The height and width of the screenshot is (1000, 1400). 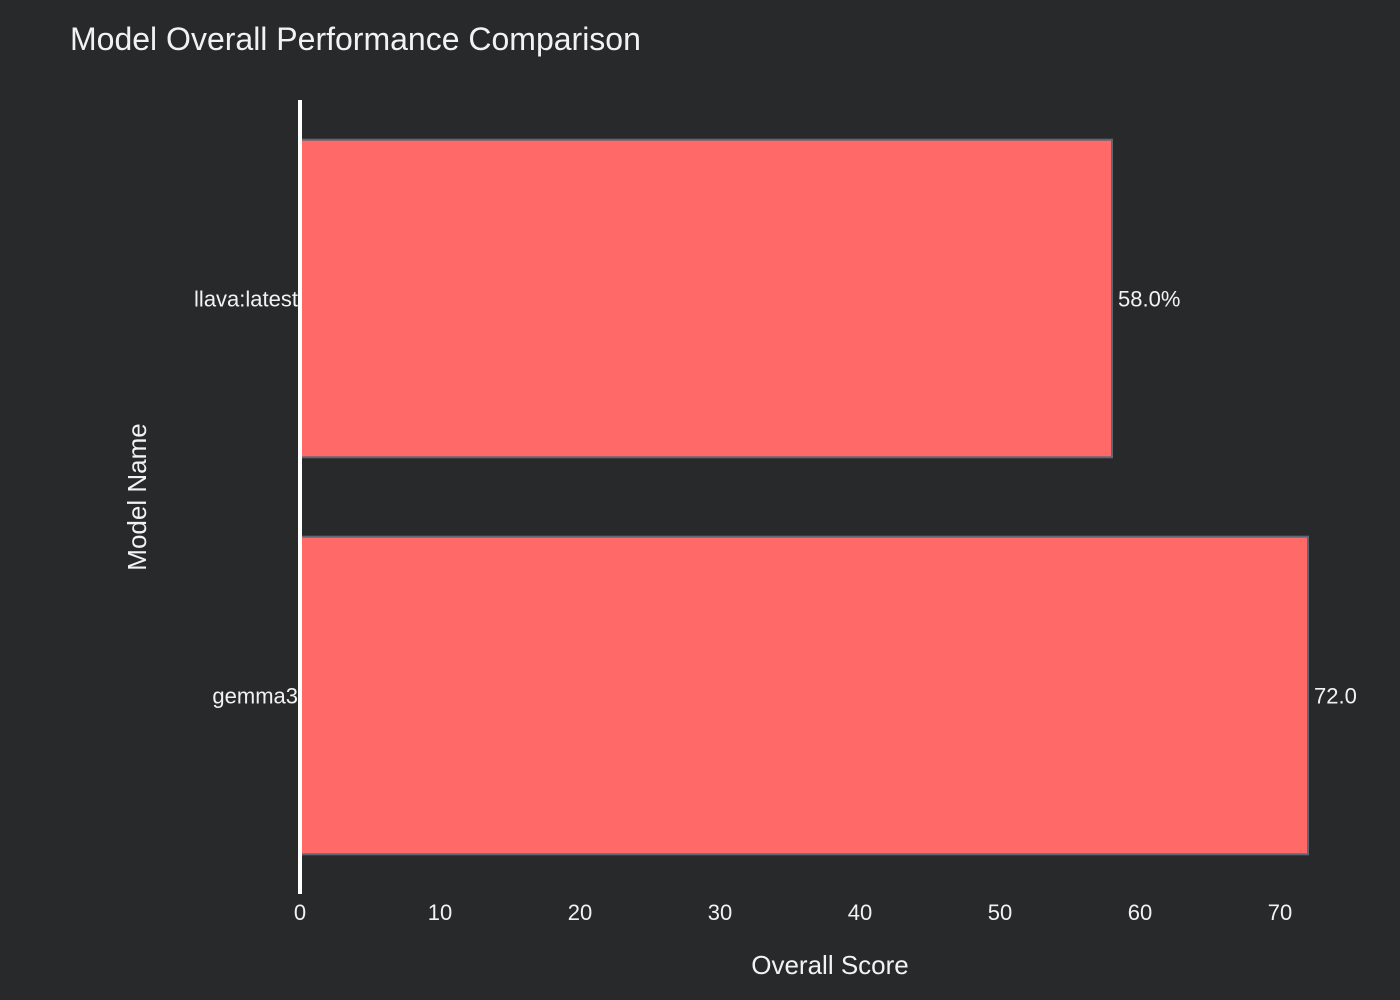 What do you see at coordinates (1149, 299) in the screenshot?
I see `data-label: 58.0%` at bounding box center [1149, 299].